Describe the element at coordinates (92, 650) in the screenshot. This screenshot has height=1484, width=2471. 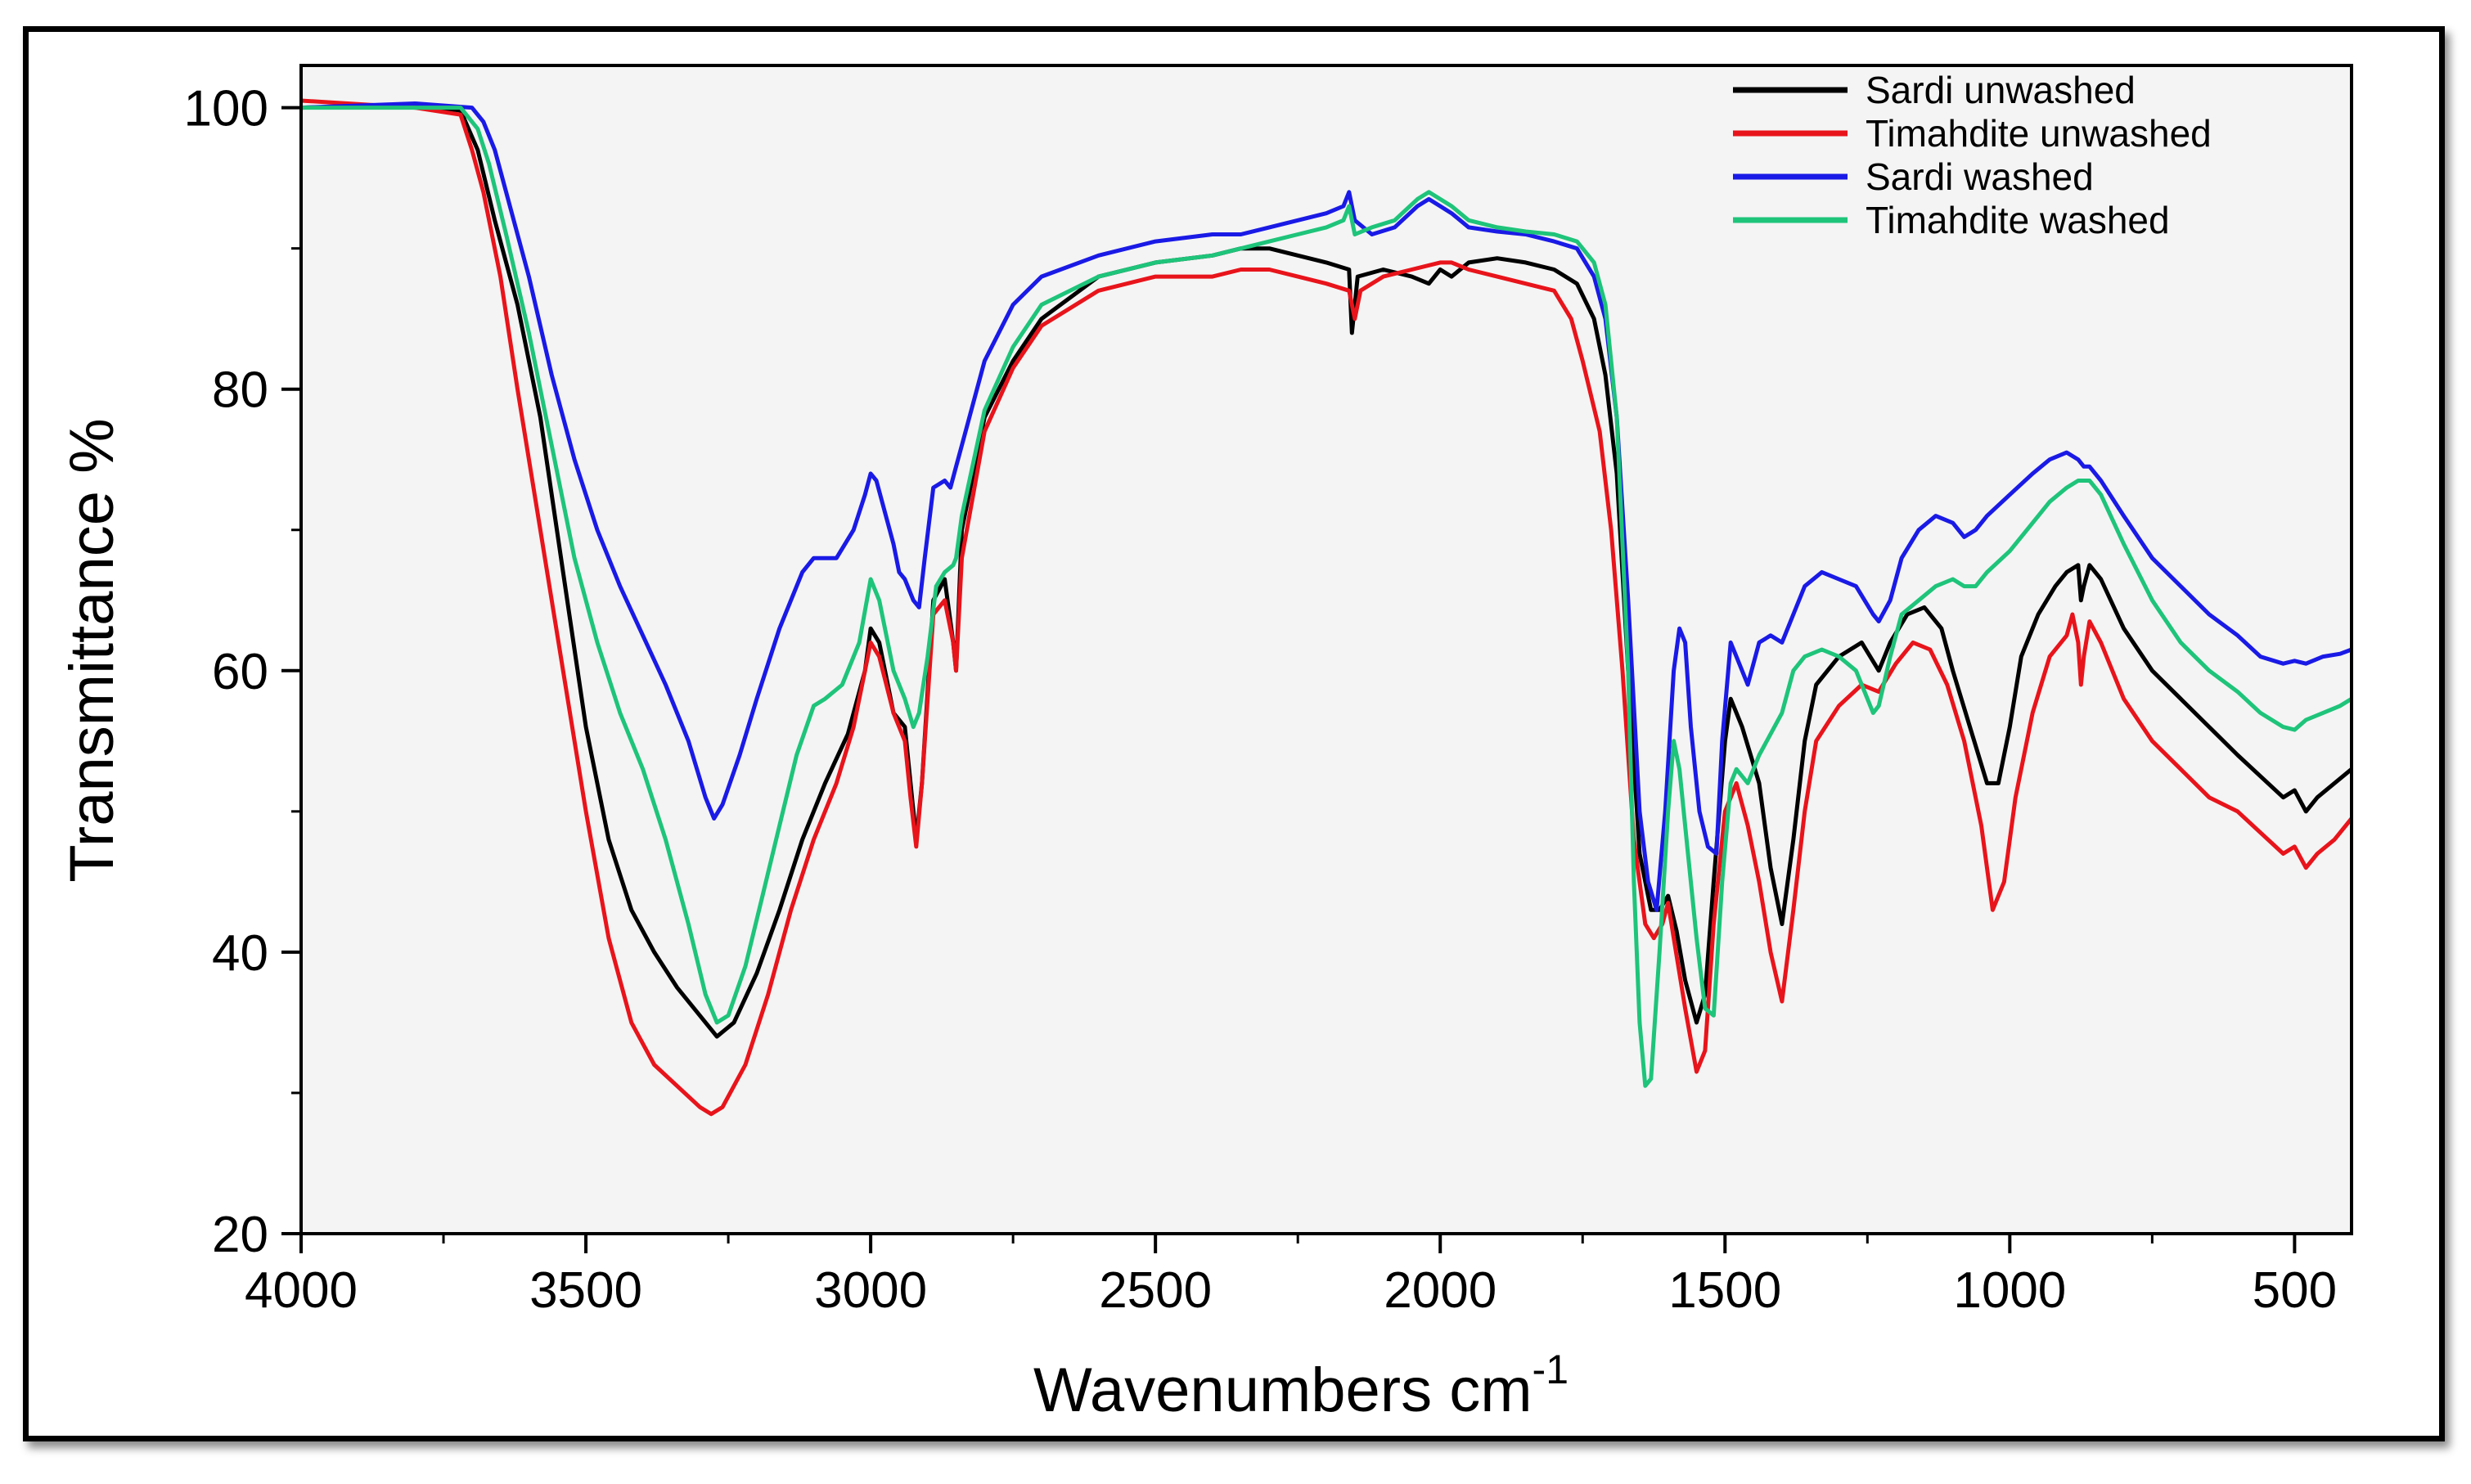
I see `y-axis-title: Transmittance %` at that location.